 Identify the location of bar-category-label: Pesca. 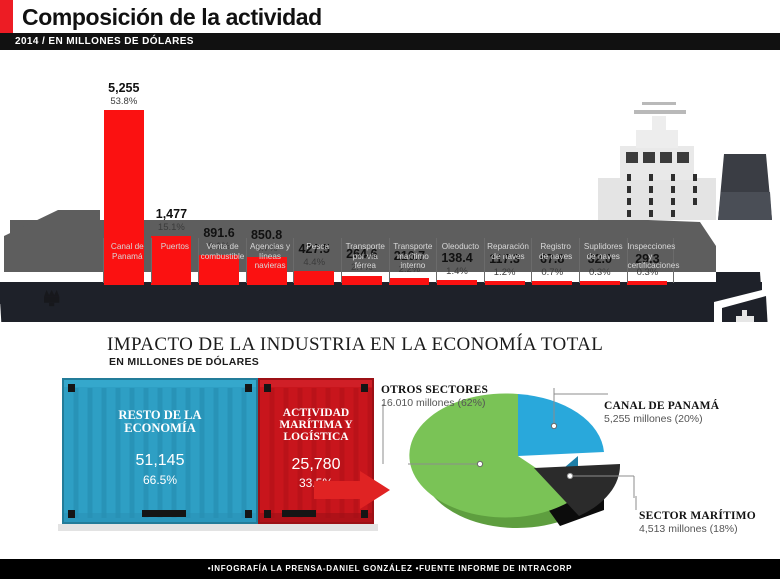
(317, 260).